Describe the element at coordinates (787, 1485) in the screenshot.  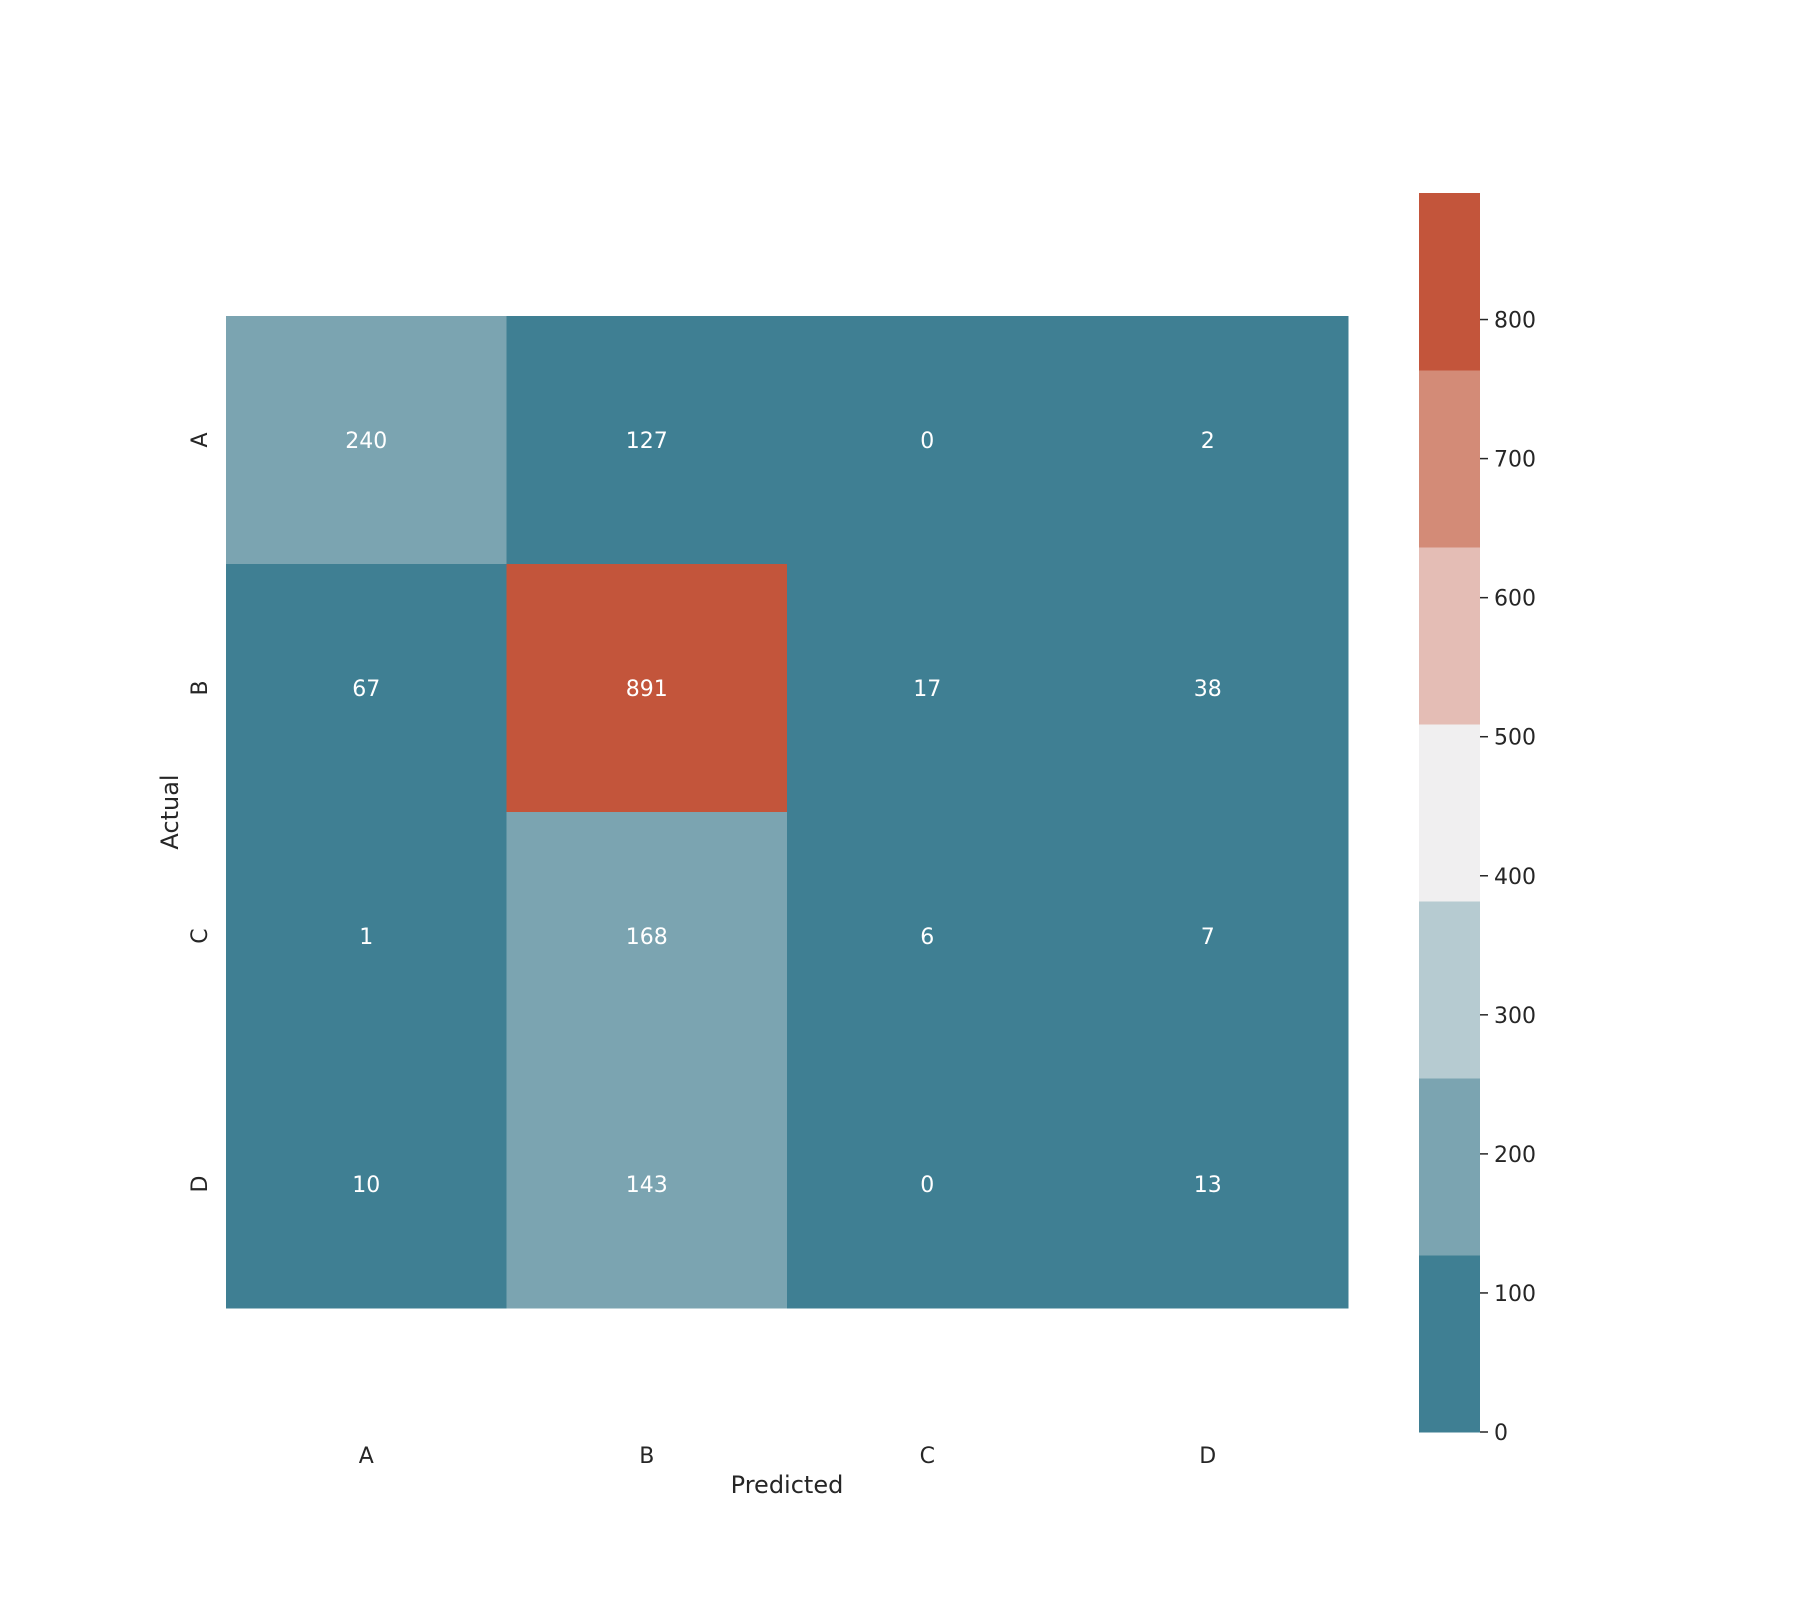
I see `x-axis-label: Predicted` at that location.